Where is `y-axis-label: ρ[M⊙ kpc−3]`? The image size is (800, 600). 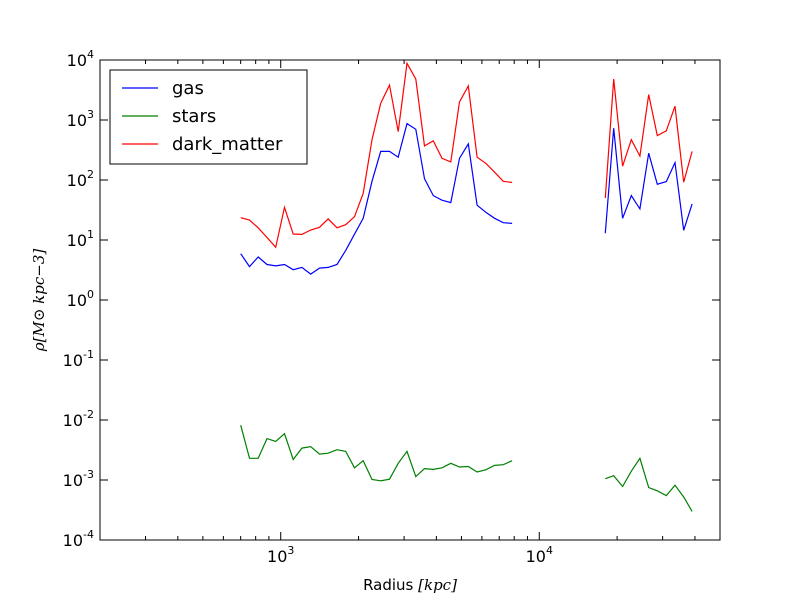 y-axis-label: ρ[M⊙ kpc−3] is located at coordinates (39, 301).